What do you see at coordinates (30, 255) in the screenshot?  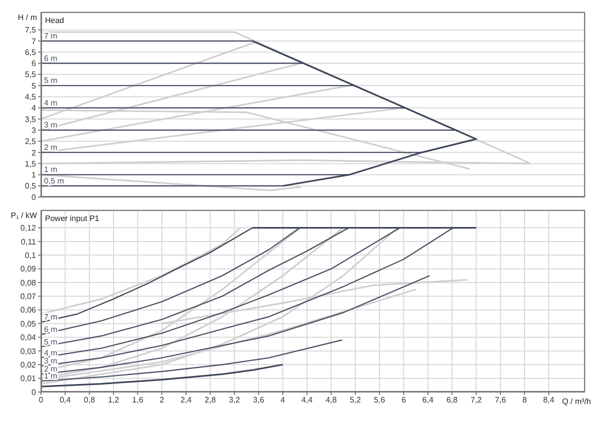 I see `y-tick-label: 0,1` at bounding box center [30, 255].